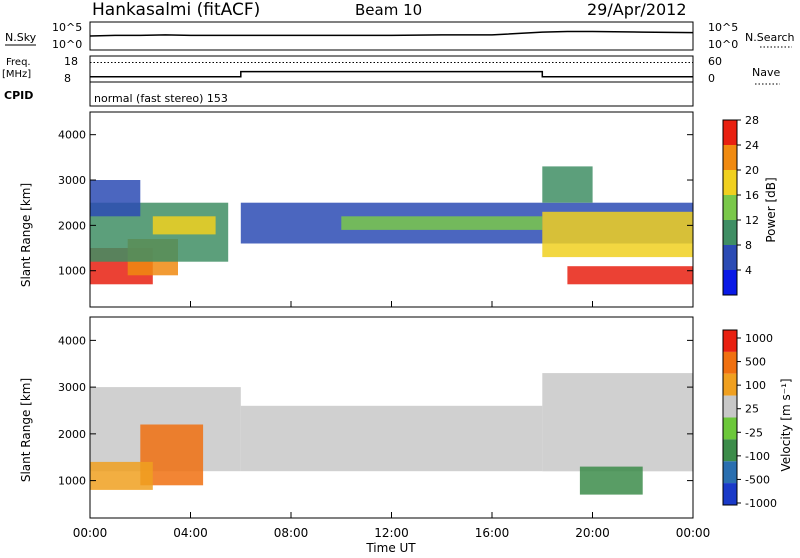 The width and height of the screenshot is (800, 558). What do you see at coordinates (67, 27) in the screenshot?
I see `noise-tick-top-left: 10^5` at bounding box center [67, 27].